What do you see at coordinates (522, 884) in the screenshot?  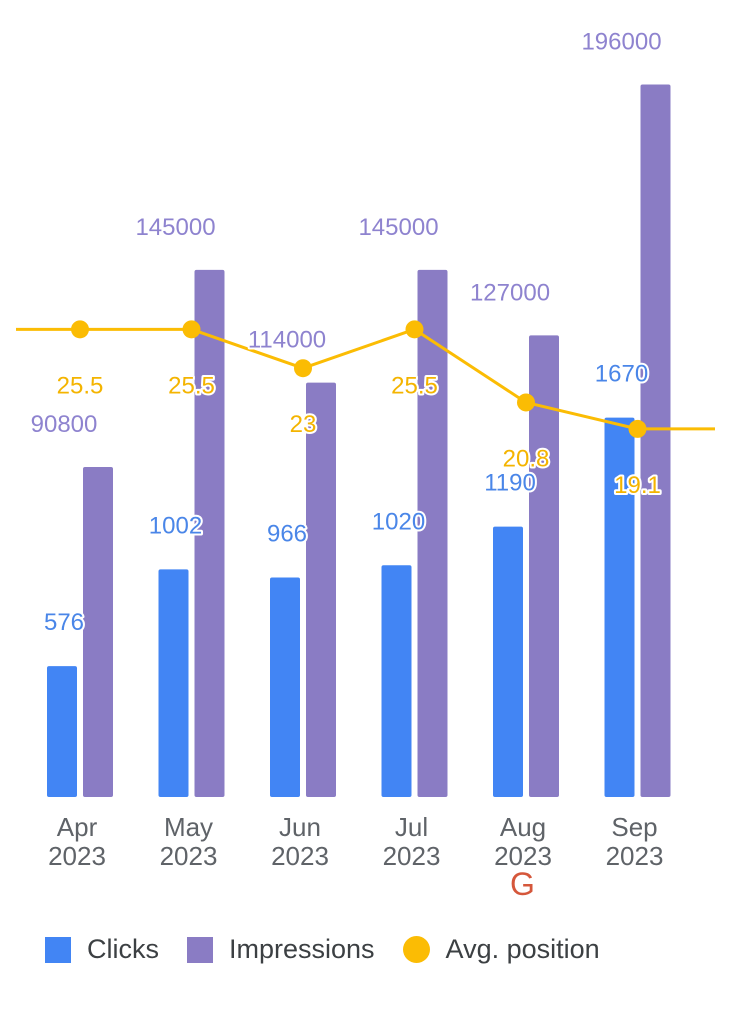 I see `g-watermark: G` at bounding box center [522, 884].